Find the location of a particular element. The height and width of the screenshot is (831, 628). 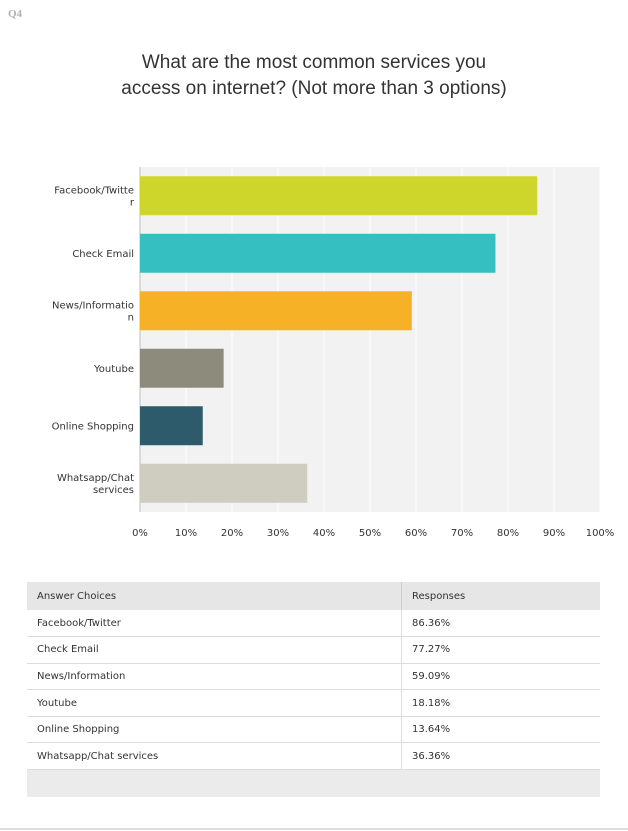

answer-choice-cell: News/Information is located at coordinates (214, 676).